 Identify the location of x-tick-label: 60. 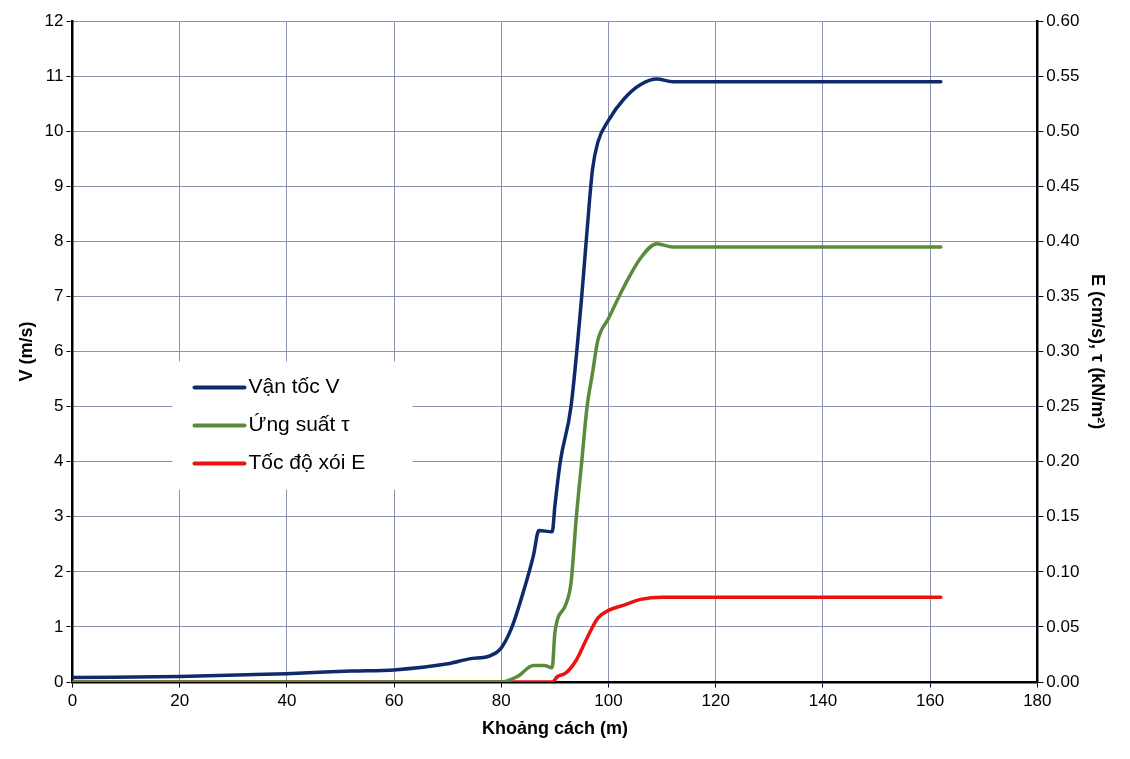
(394, 700).